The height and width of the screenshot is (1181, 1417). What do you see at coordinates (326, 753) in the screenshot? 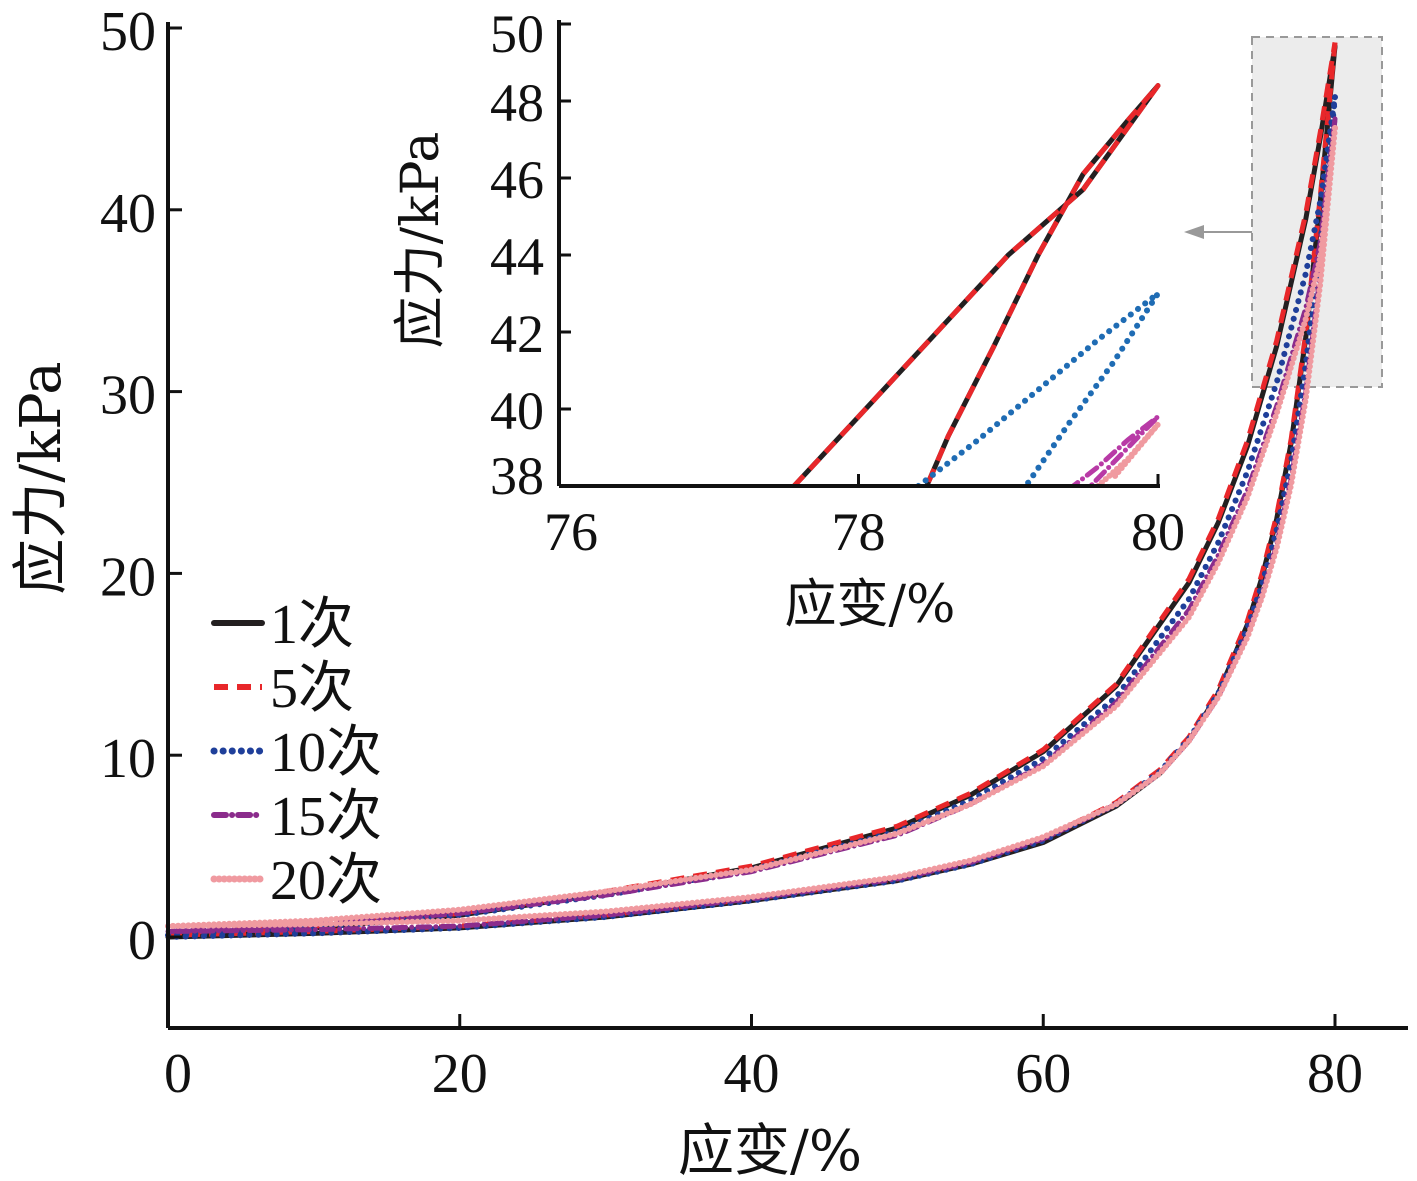
I see `legend-label: 10次` at bounding box center [326, 753].